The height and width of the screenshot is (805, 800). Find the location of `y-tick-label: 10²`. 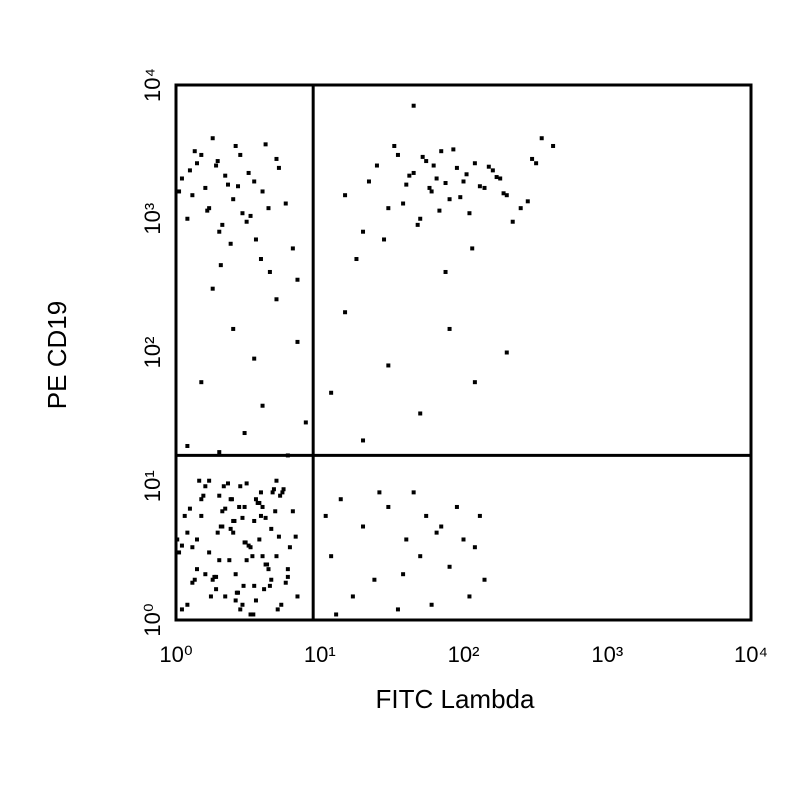

y-tick-label: 10² is located at coordinates (152, 353).